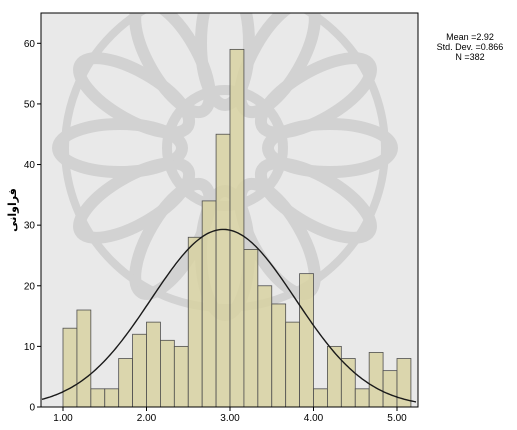  I want to click on y-axis-ticks: 0 10 20 30 40 50 60, so click(32, 226).